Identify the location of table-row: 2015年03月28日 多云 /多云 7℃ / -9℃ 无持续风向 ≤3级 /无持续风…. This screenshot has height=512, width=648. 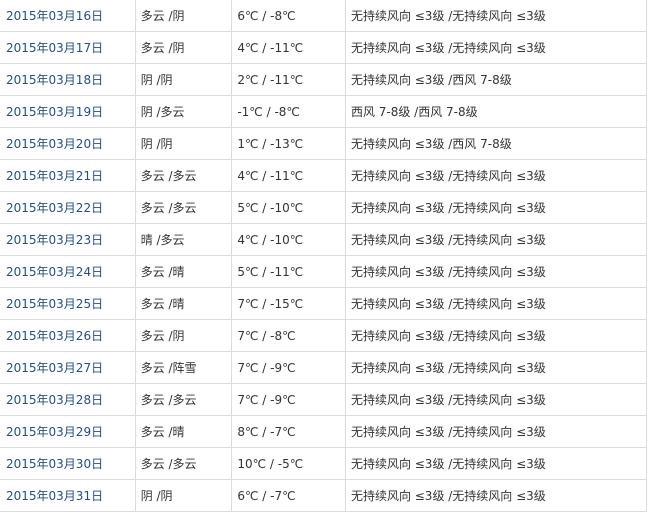
(324, 399).